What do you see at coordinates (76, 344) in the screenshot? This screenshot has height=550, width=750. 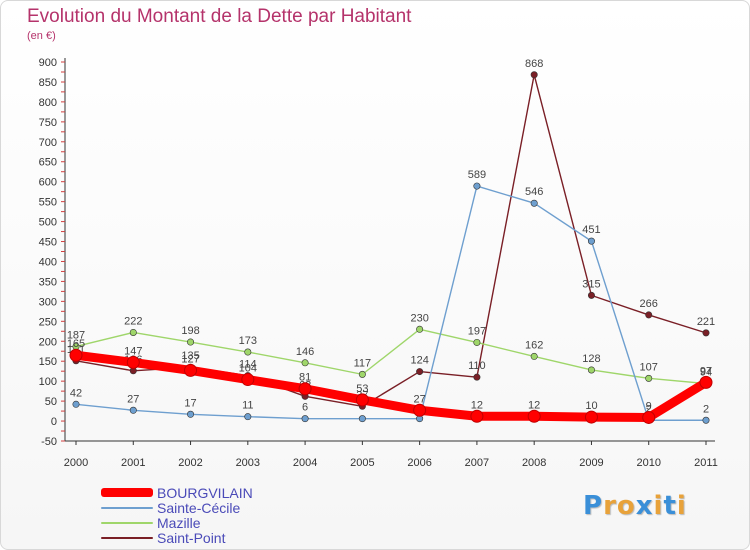 I see `data-label-bourgvilain: 165` at bounding box center [76, 344].